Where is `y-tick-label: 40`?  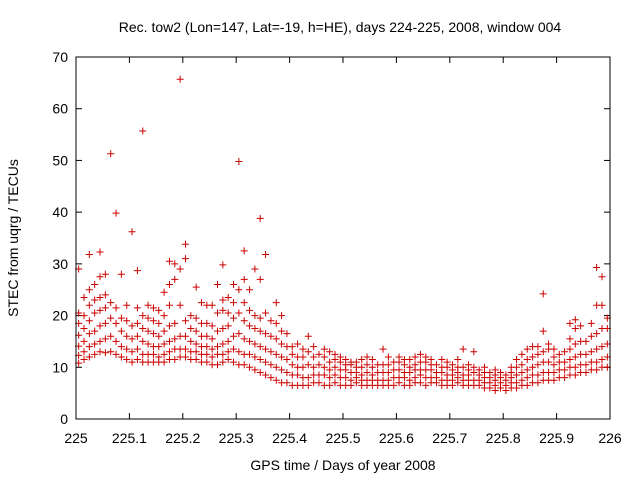
y-tick-label: 40 is located at coordinates (60, 212).